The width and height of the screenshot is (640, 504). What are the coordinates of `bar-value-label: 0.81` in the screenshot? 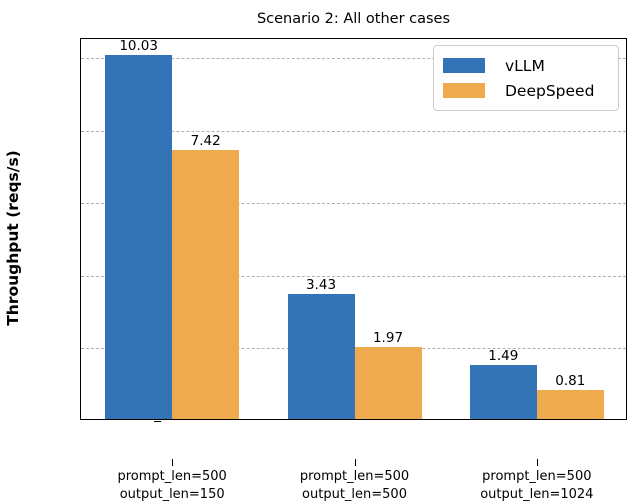 It's located at (570, 380).